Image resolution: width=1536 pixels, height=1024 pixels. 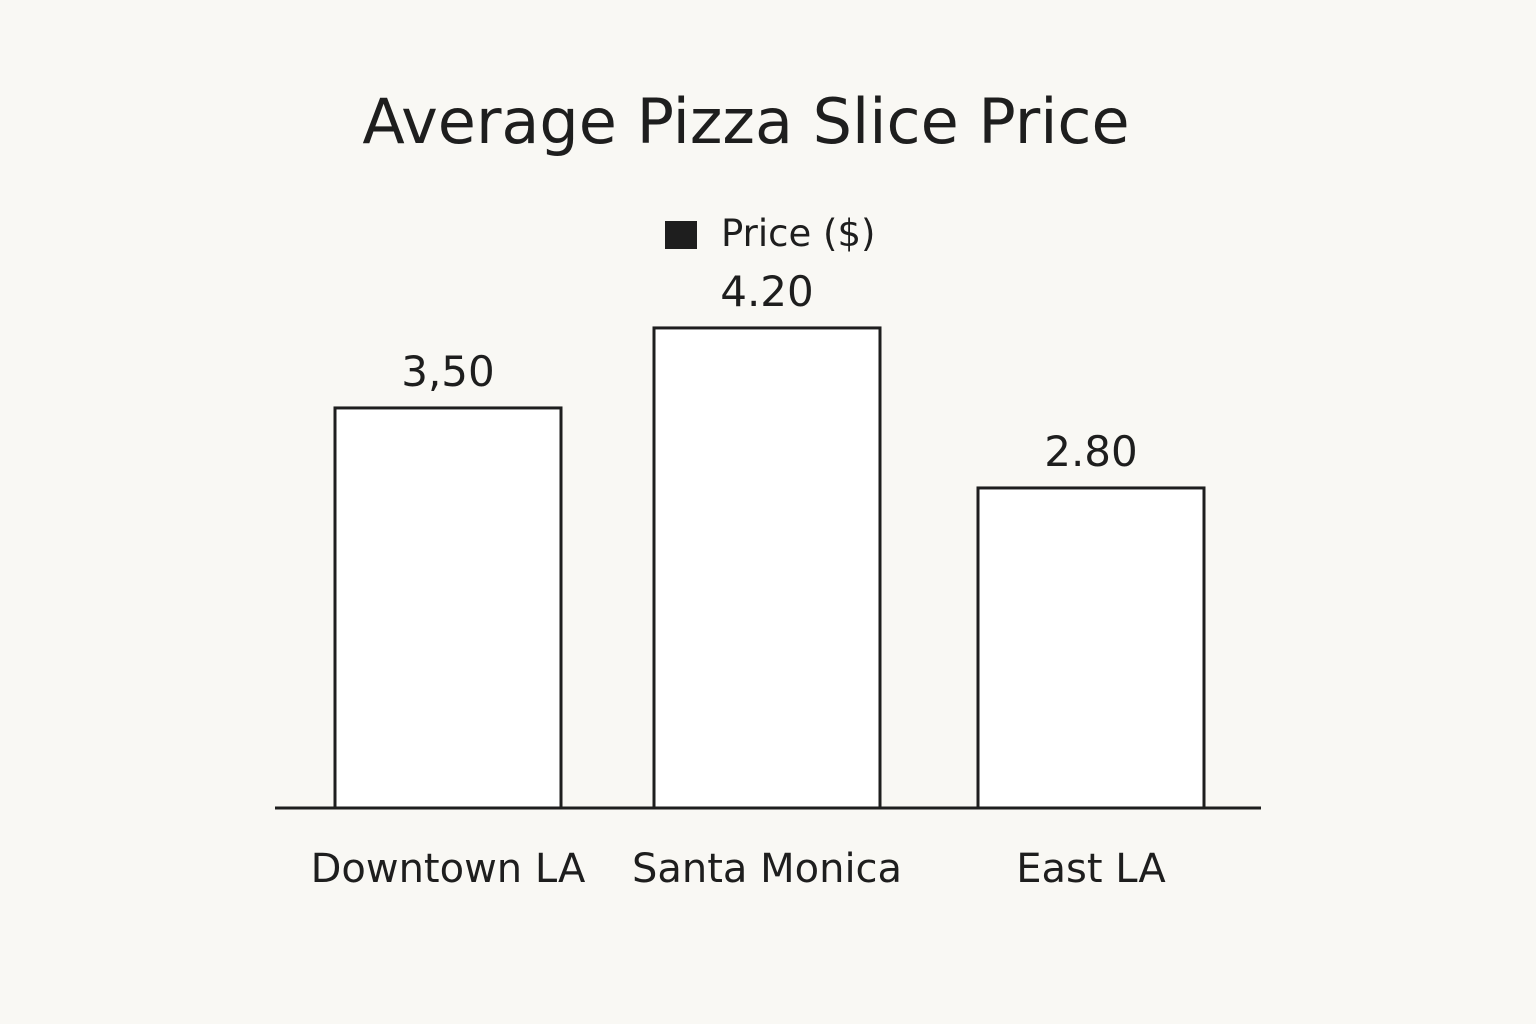 I want to click on value-label: 2.80, so click(x=1091, y=451).